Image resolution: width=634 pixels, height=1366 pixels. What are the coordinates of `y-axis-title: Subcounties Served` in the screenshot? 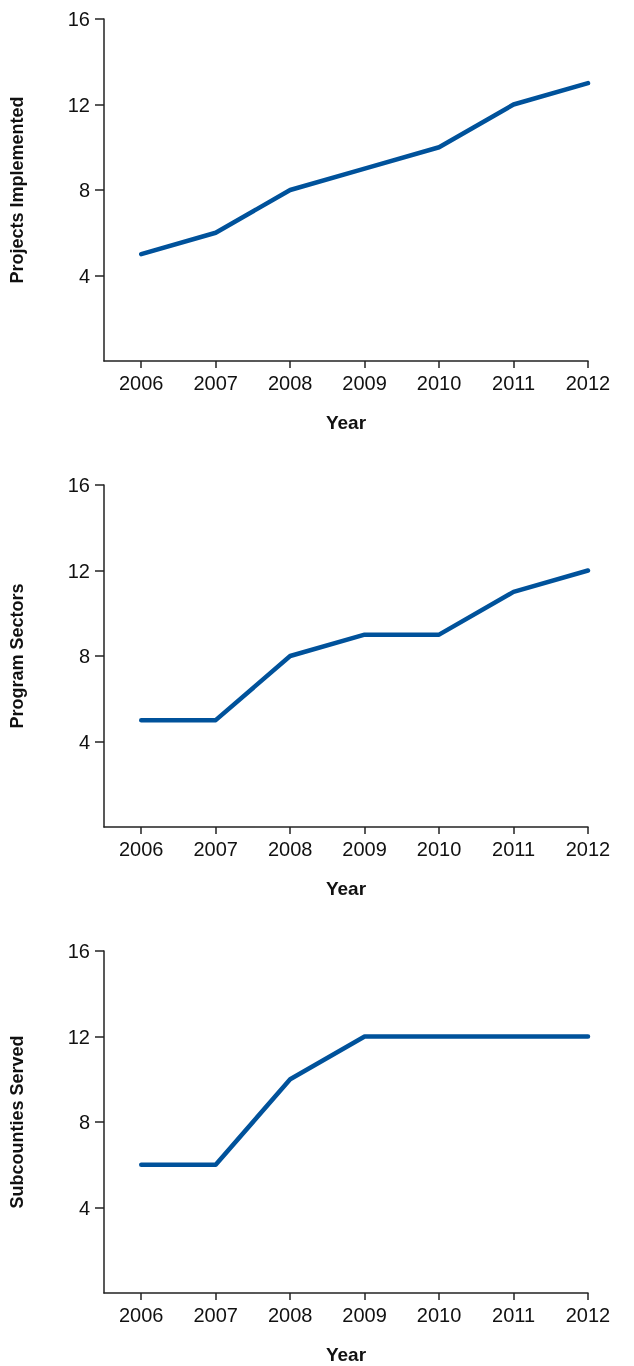 It's located at (17, 1122).